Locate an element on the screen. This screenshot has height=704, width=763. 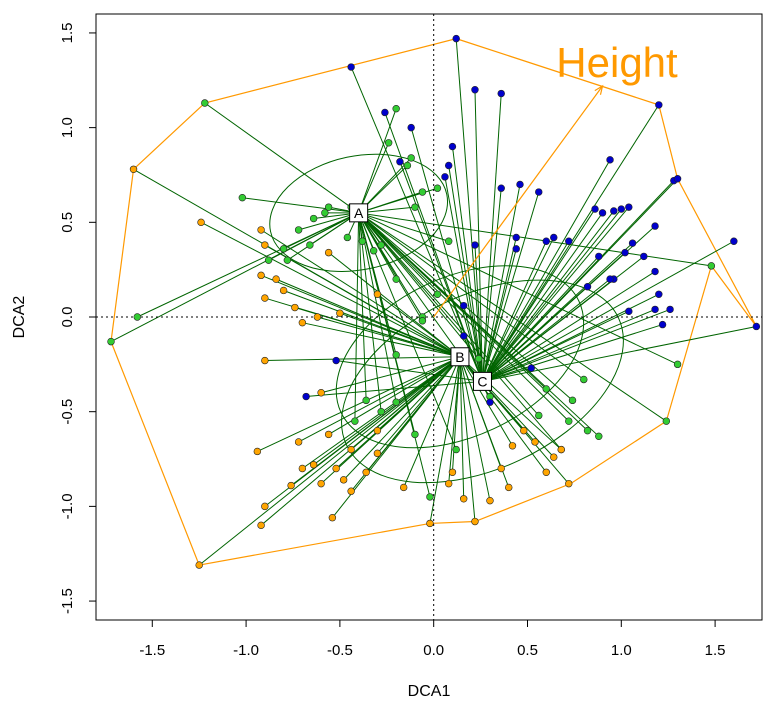
centroid-box is located at coordinates (482, 381).